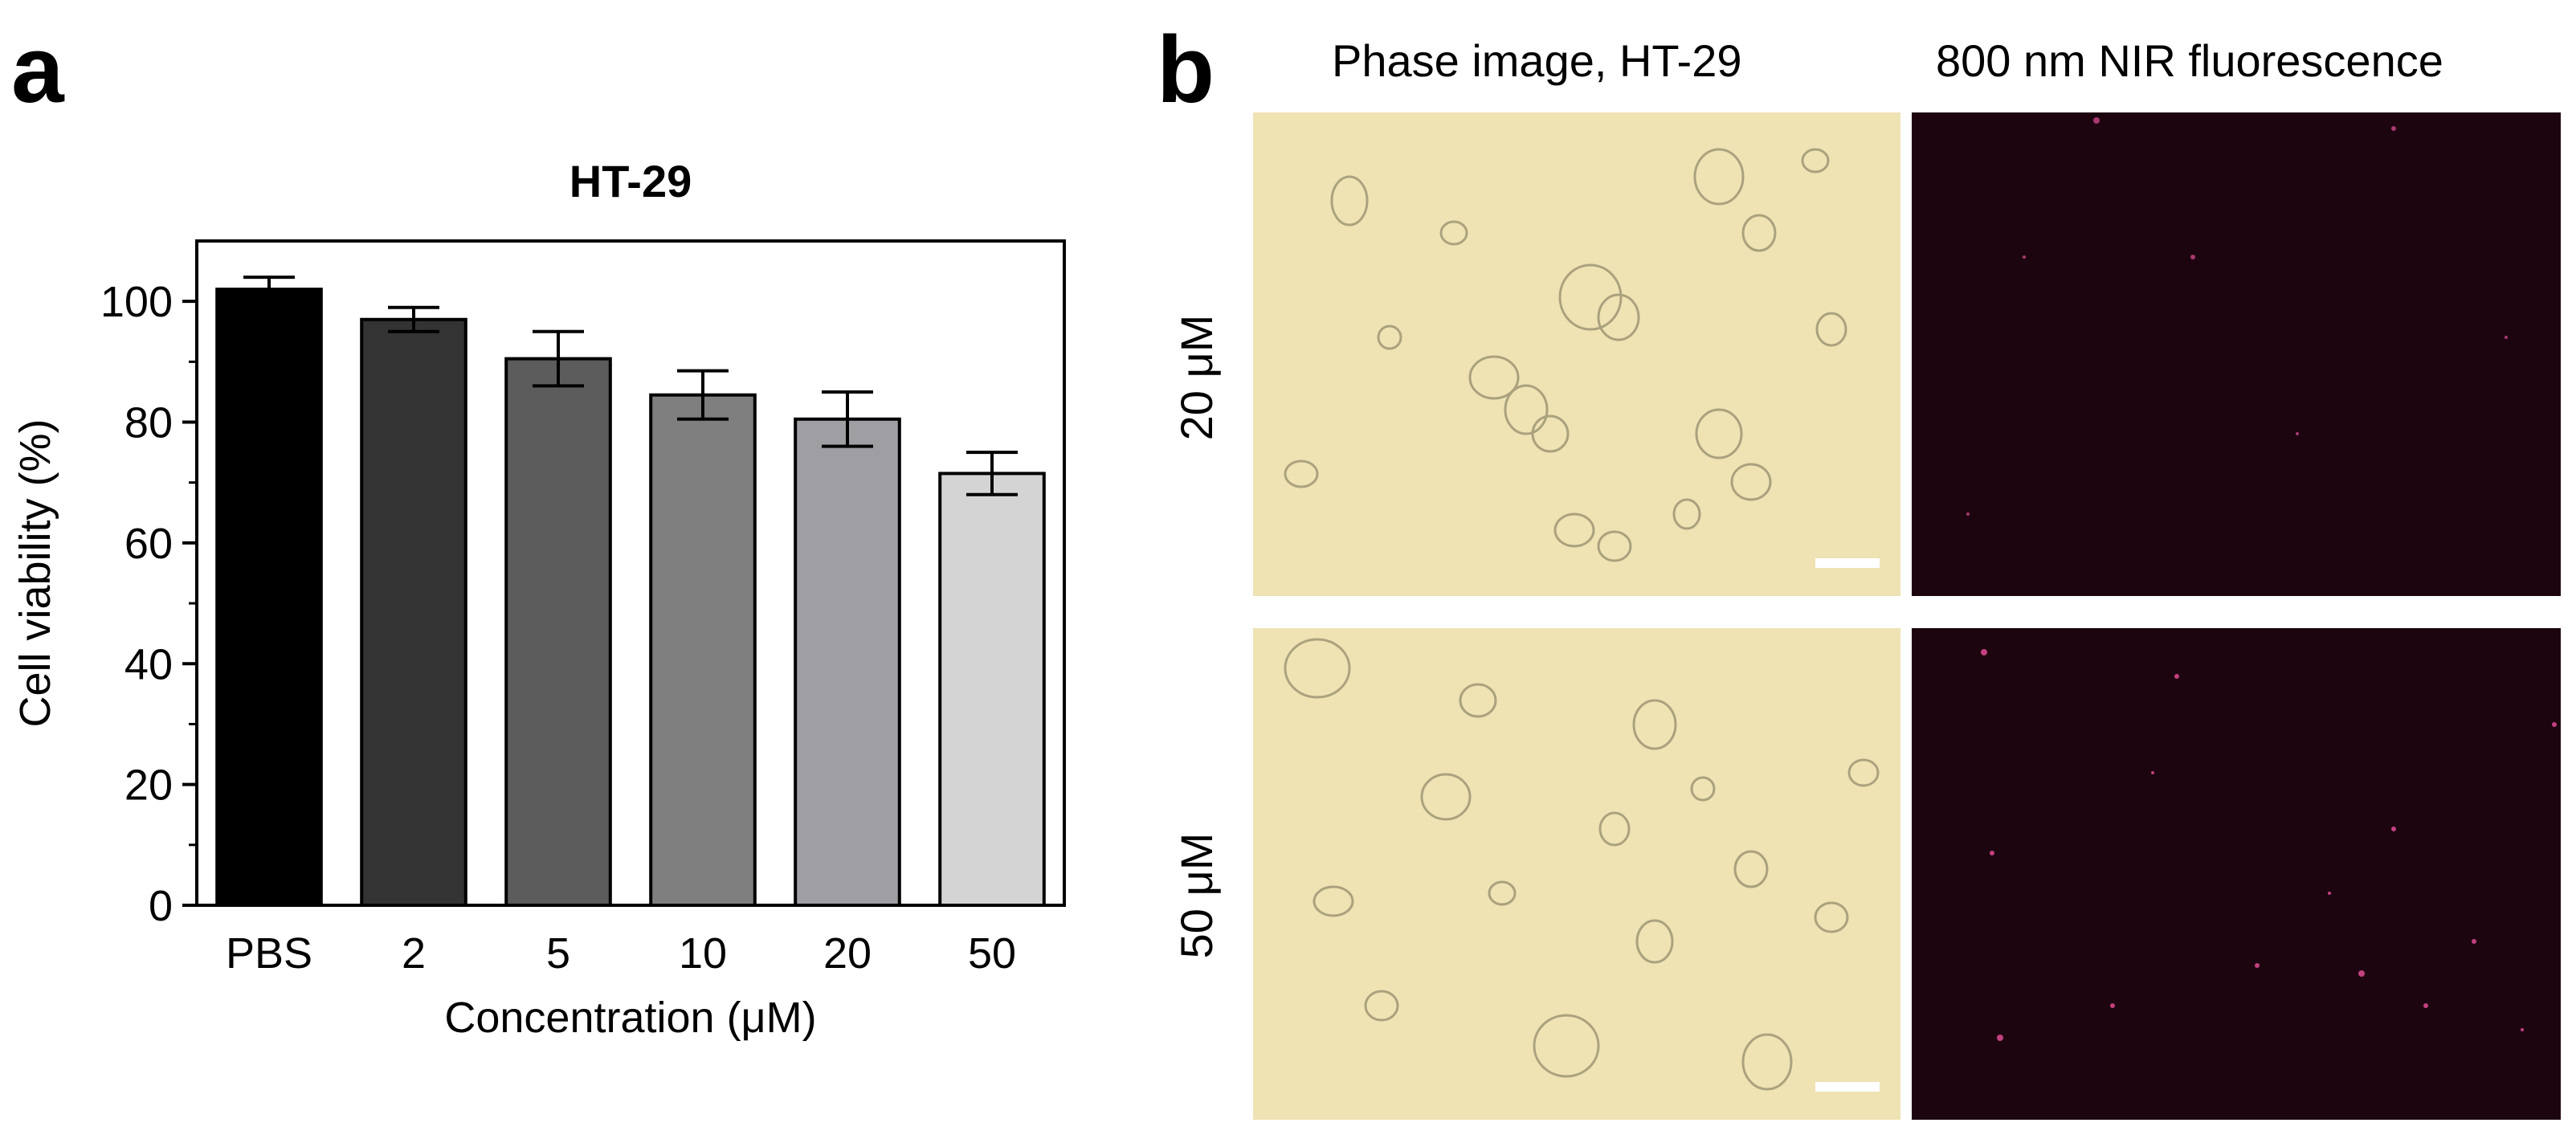  I want to click on y-tick-label: 100, so click(136, 302).